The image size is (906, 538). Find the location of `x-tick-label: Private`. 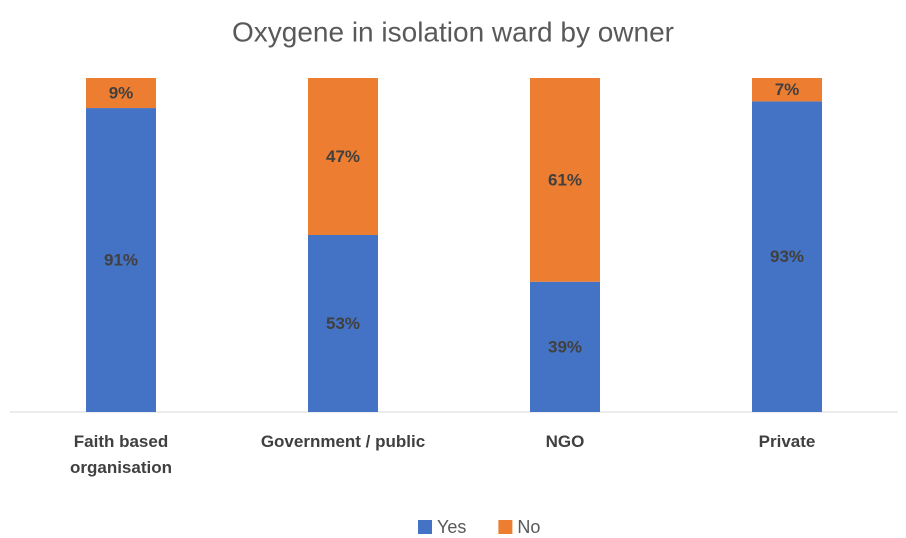

x-tick-label: Private is located at coordinates (787, 441).